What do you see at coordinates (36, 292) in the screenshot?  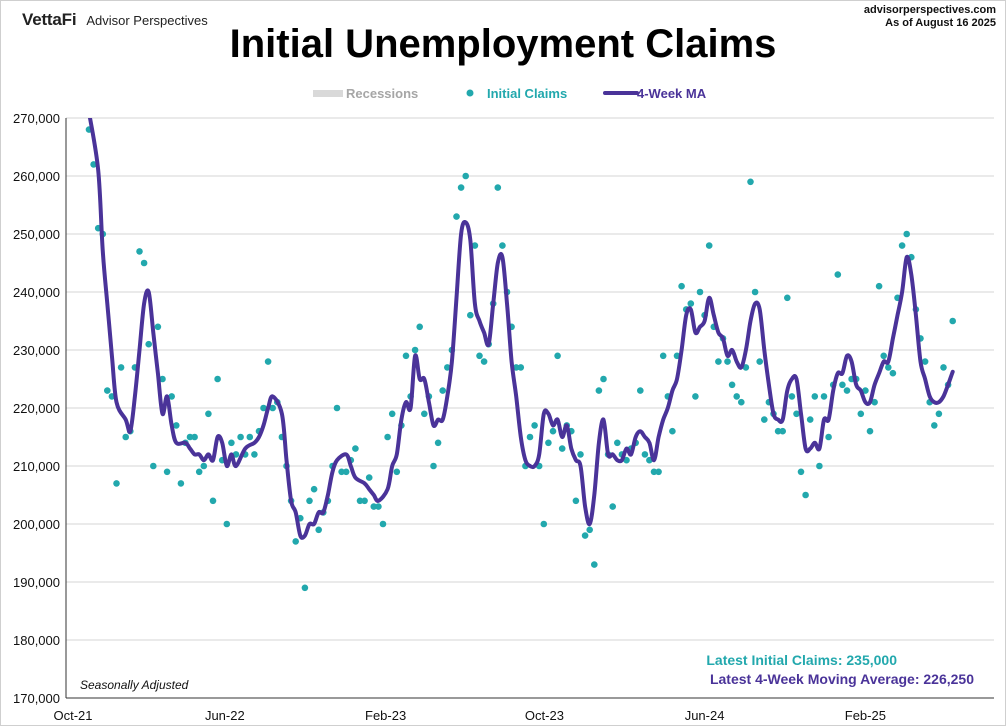 I see `y-tick-label: 240,000` at bounding box center [36, 292].